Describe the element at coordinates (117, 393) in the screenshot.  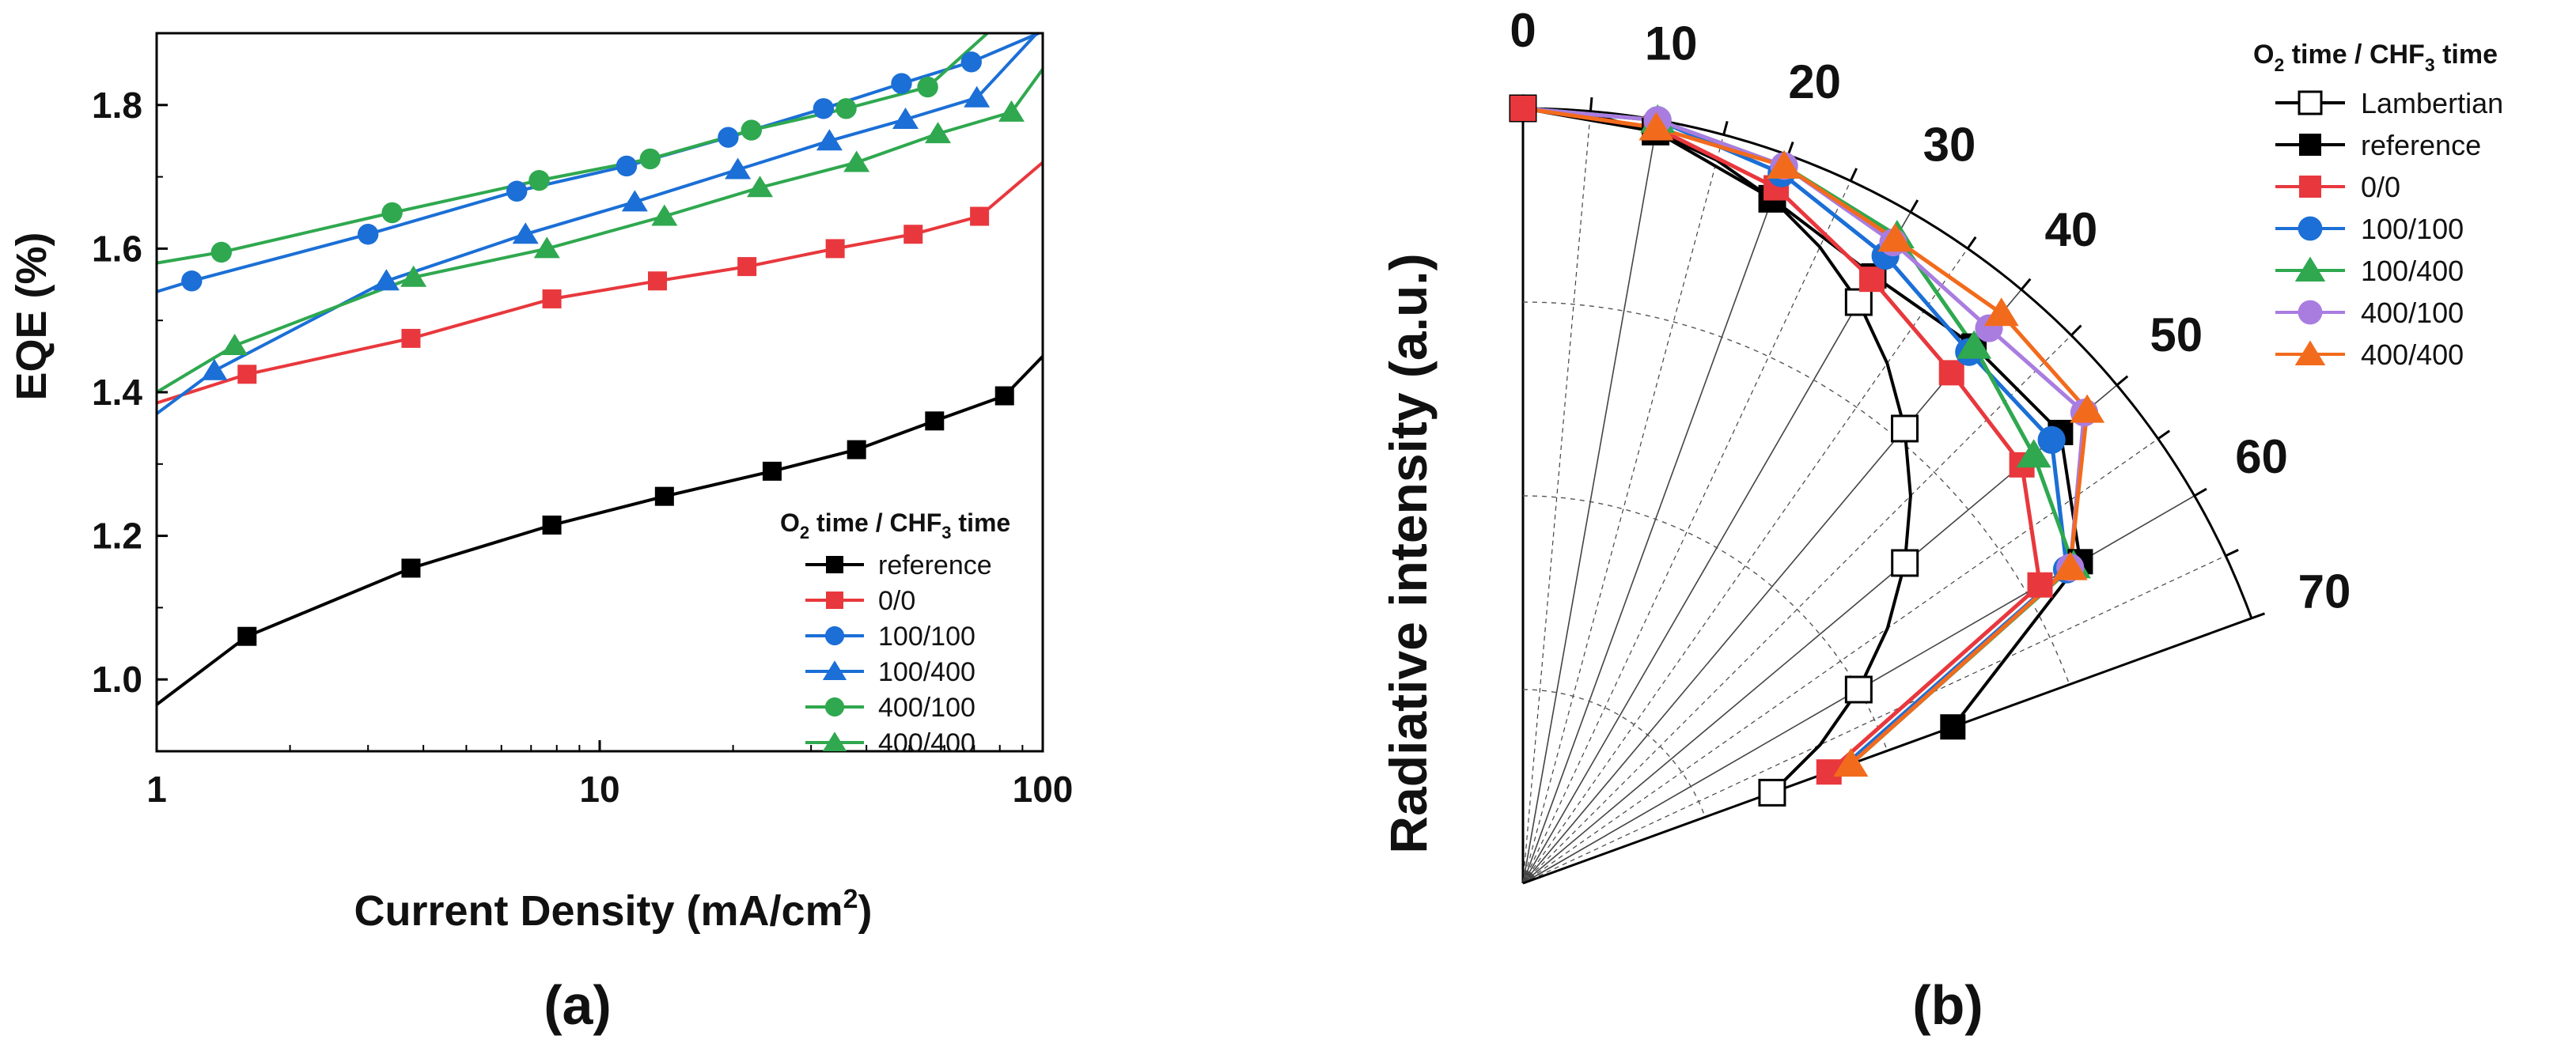
I see `y-tick-label: 1.4` at that location.